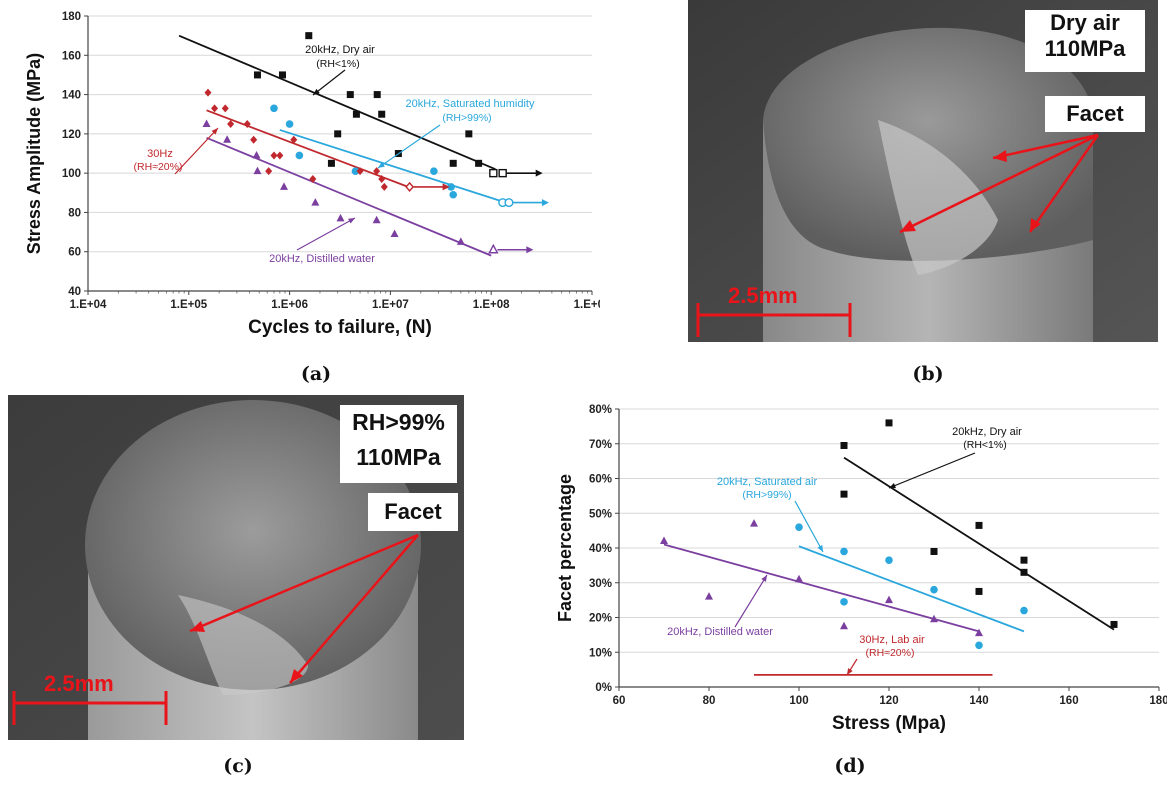  Describe the element at coordinates (984, 445) in the screenshot. I see `d-note-dry: (RH<1%)` at that location.